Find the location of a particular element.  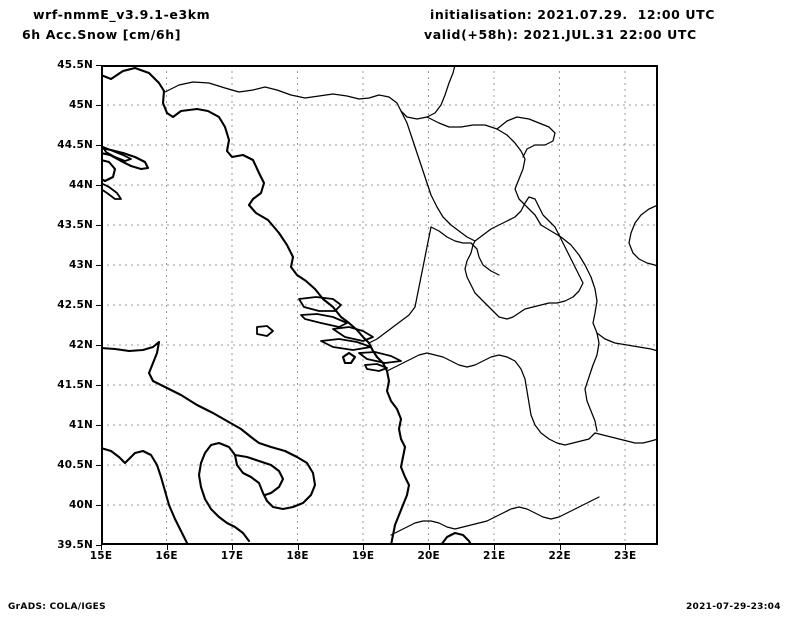

x-axis-label: 18E is located at coordinates (297, 556).